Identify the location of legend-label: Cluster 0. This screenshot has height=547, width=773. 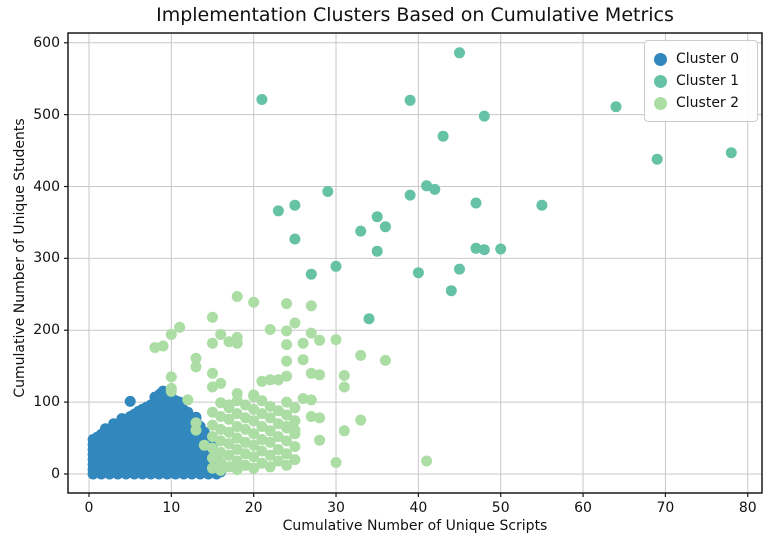
(708, 59).